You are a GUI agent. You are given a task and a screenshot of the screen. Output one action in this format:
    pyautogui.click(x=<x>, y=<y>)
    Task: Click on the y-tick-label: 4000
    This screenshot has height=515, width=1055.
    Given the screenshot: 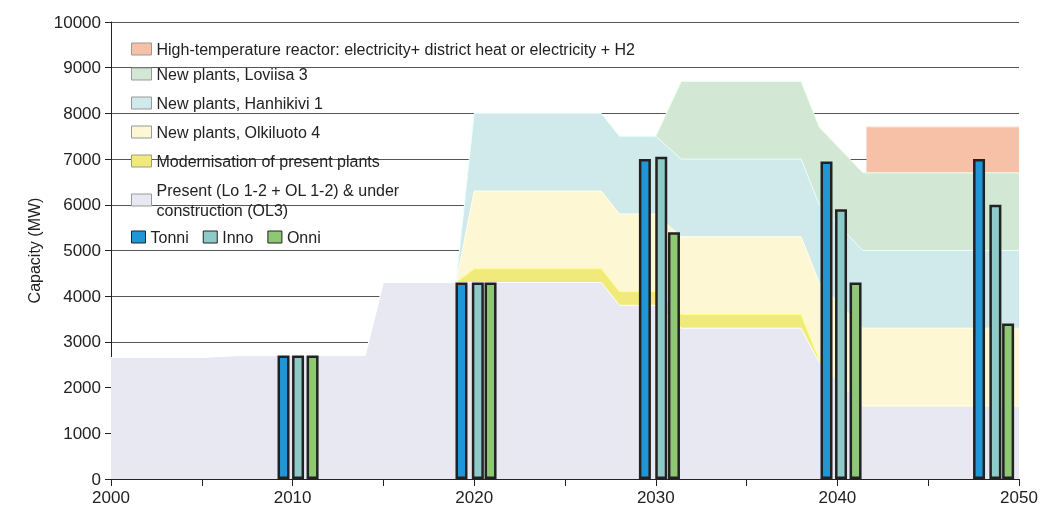 What is the action you would take?
    pyautogui.click(x=82, y=296)
    